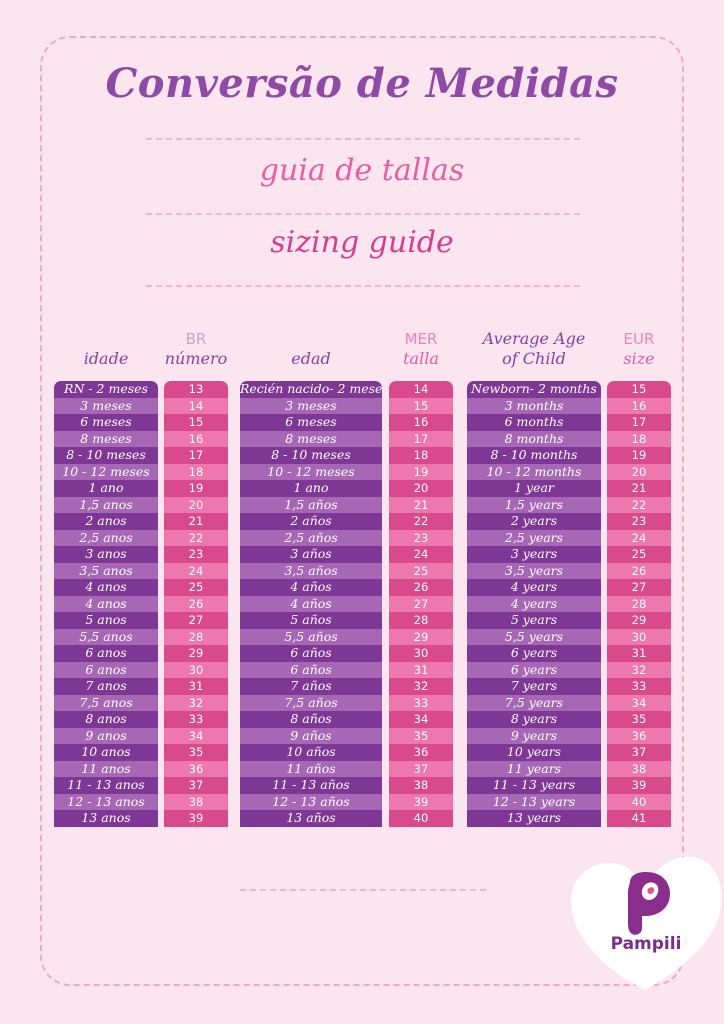  Describe the element at coordinates (311, 603) in the screenshot. I see `table-cell: 4 años` at that location.